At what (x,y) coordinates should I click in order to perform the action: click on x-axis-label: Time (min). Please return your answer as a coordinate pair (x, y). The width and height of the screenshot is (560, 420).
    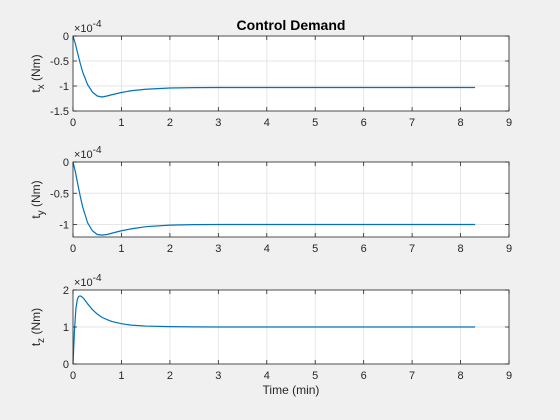
    Looking at the image, I should click on (291, 390).